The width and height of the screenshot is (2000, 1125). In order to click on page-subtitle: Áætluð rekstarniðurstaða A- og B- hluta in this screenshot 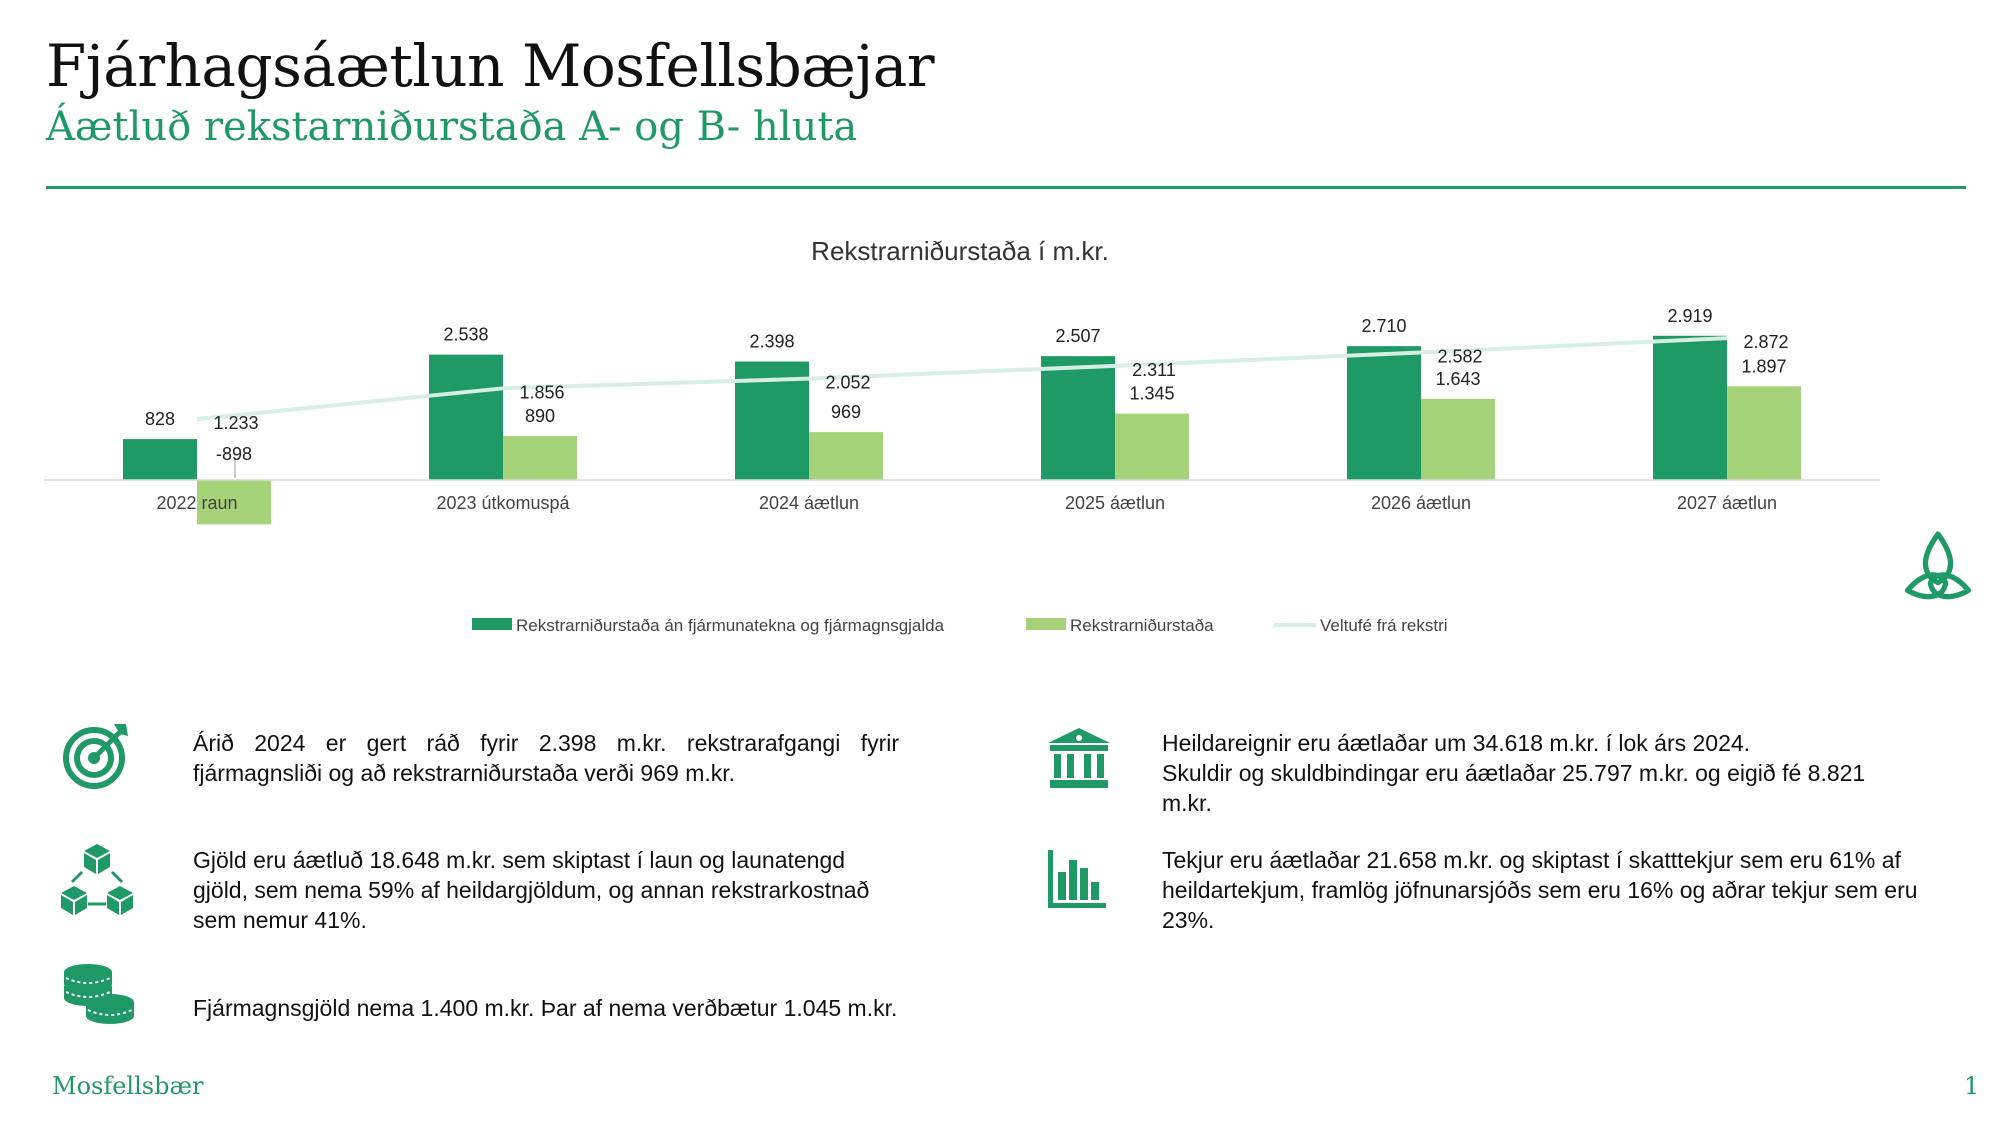, I will do `click(452, 127)`.